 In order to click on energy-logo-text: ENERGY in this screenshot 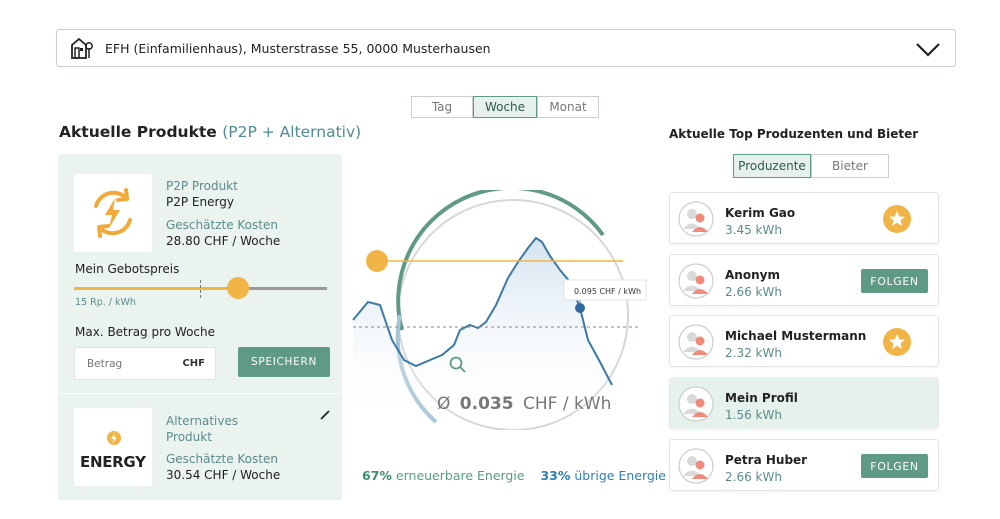, I will do `click(113, 462)`.